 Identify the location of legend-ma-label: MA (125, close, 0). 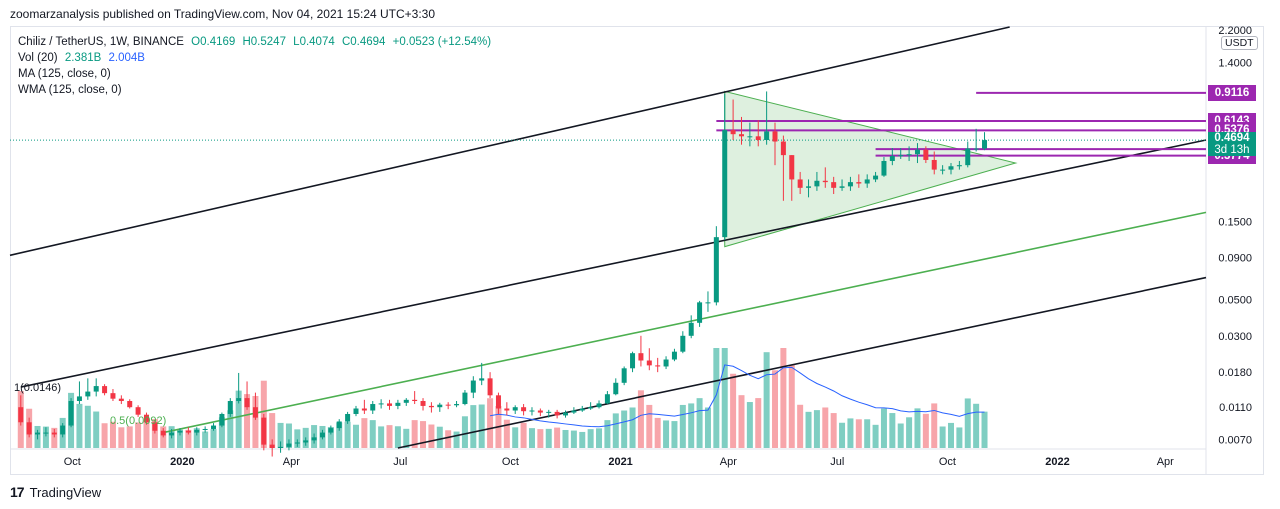
(64, 74).